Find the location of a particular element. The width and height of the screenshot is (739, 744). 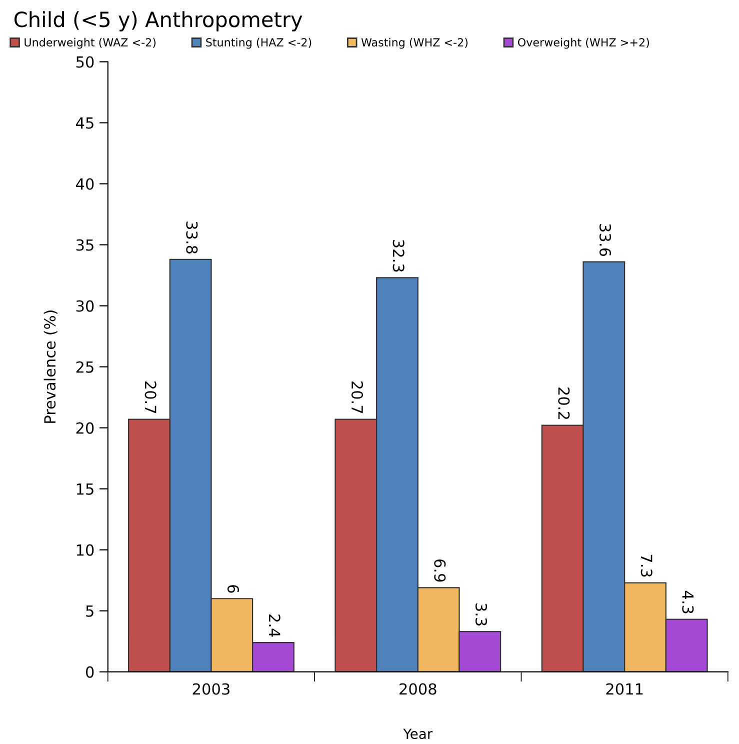

x-tick-label: 2011 is located at coordinates (624, 689).